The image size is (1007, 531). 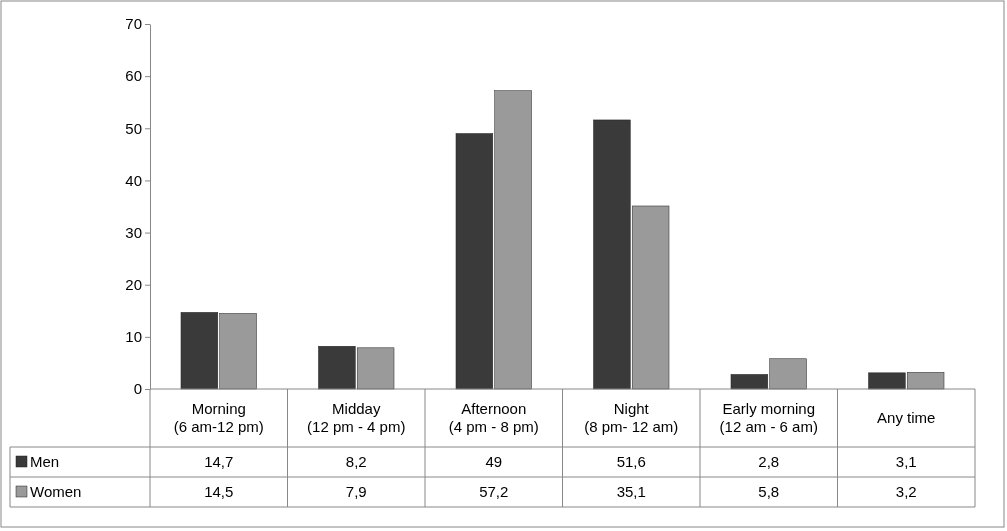 I want to click on data-label: 5,8, so click(x=769, y=491).